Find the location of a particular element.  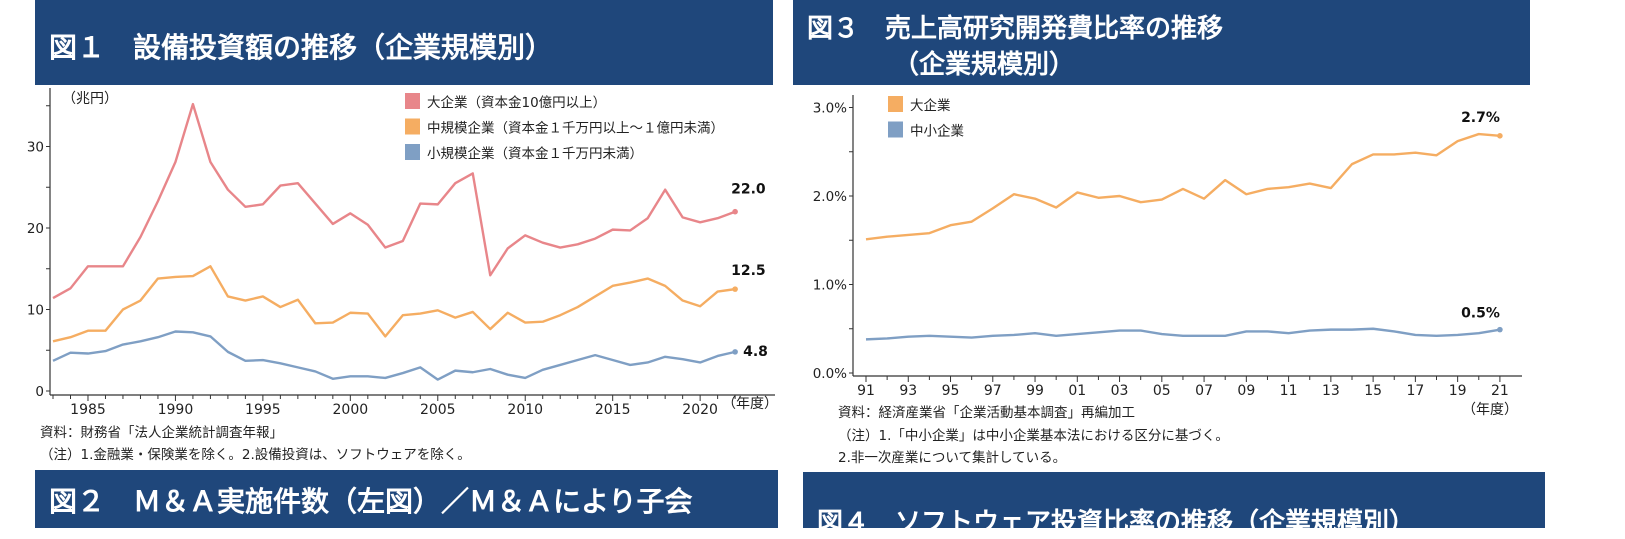

fig1-note: （注）1.金融業・保険業を除く。2.設備投資は、ソフトウェアを除く。 is located at coordinates (255, 455).